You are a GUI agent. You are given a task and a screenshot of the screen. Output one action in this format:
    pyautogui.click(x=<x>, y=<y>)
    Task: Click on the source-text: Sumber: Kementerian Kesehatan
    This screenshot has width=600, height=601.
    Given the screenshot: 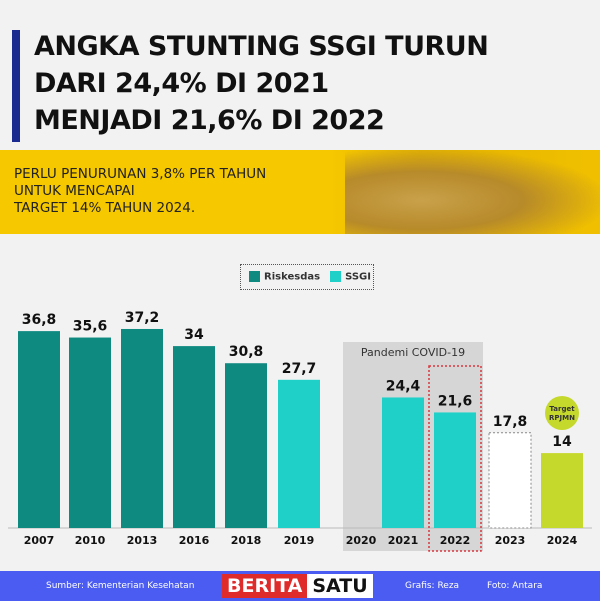 What is the action you would take?
    pyautogui.click(x=120, y=586)
    